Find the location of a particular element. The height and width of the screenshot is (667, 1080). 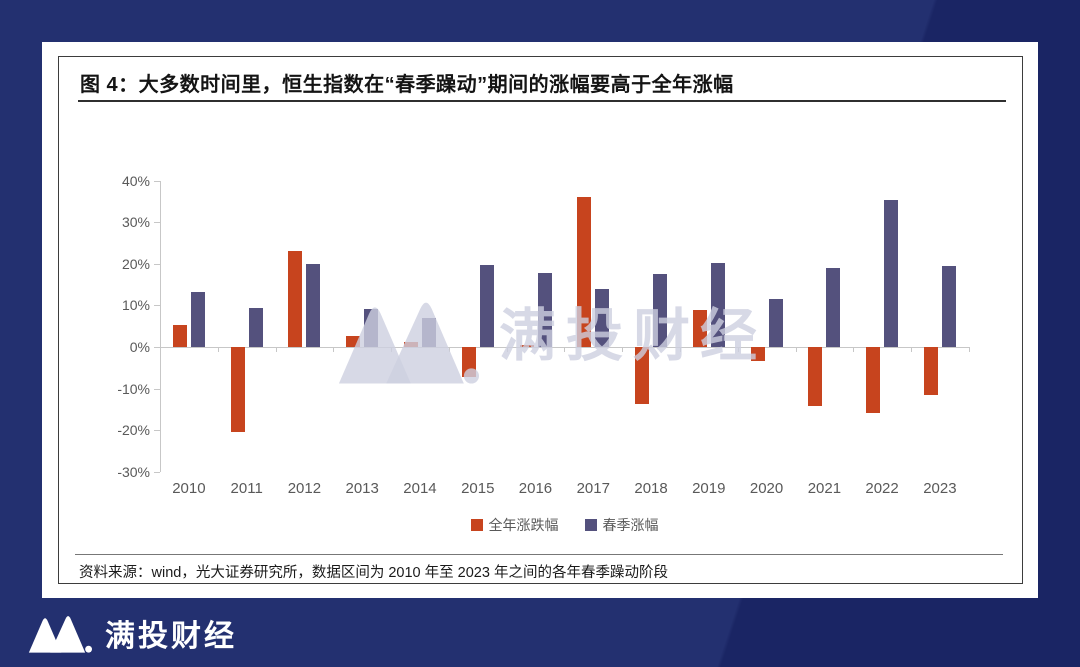

bar-annual-2019 is located at coordinates (699, 328).